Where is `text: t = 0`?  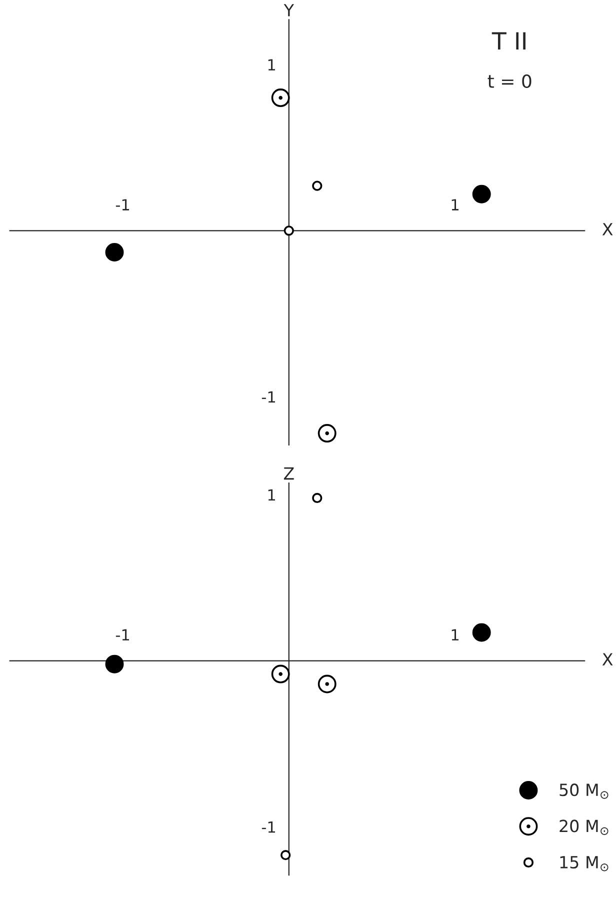
text: t = 0 is located at coordinates (510, 81).